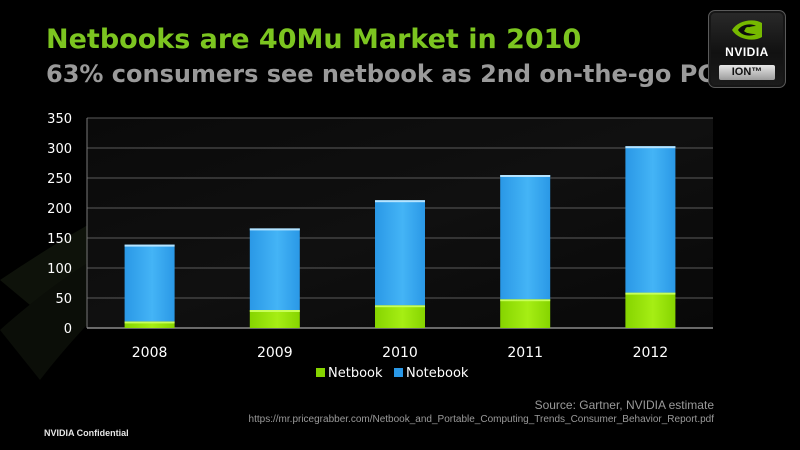 The width and height of the screenshot is (800, 450). I want to click on bar-notebook-2011, so click(525, 237).